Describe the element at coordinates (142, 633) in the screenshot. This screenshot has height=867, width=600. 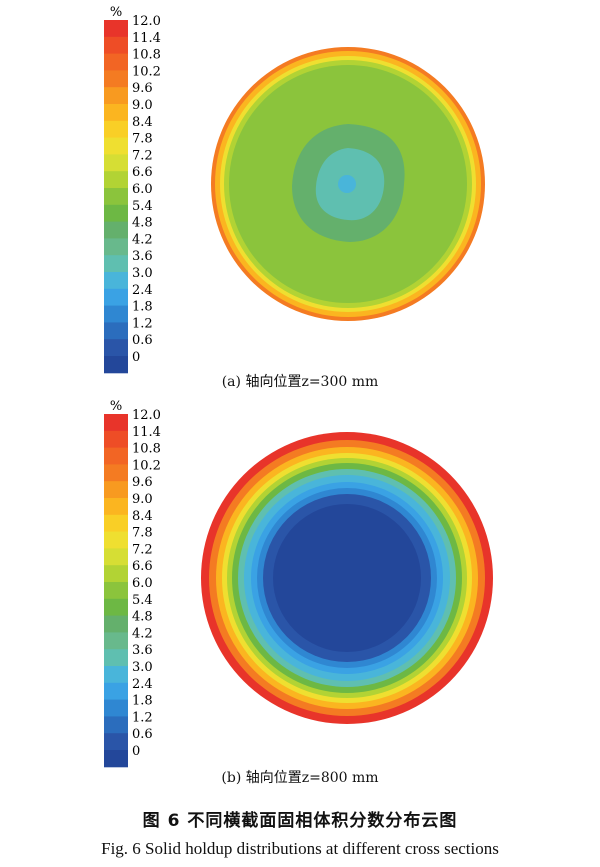
I see `colorbar-tick-b: 4.2` at that location.